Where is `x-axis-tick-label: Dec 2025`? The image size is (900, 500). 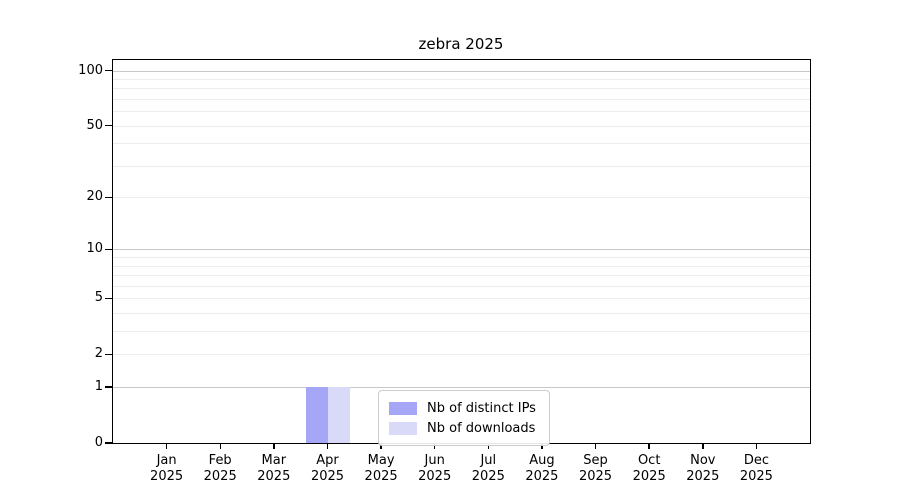 x-axis-tick-label: Dec 2025 is located at coordinates (756, 468).